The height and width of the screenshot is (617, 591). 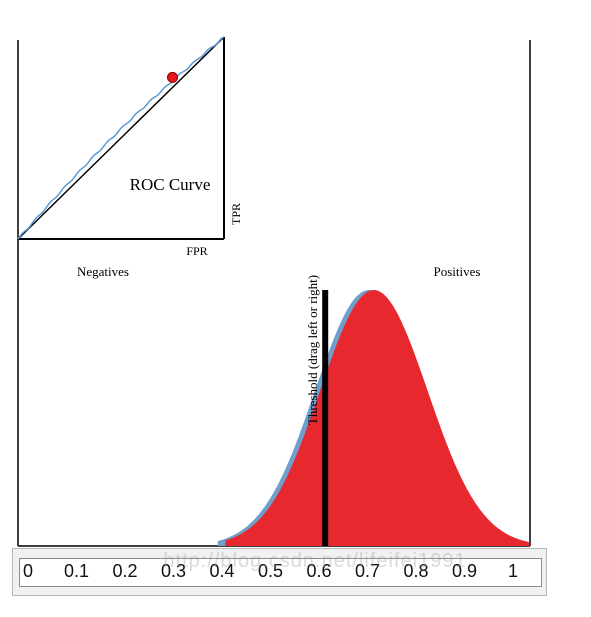 What do you see at coordinates (172, 77) in the screenshot?
I see `roc-operating-point` at bounding box center [172, 77].